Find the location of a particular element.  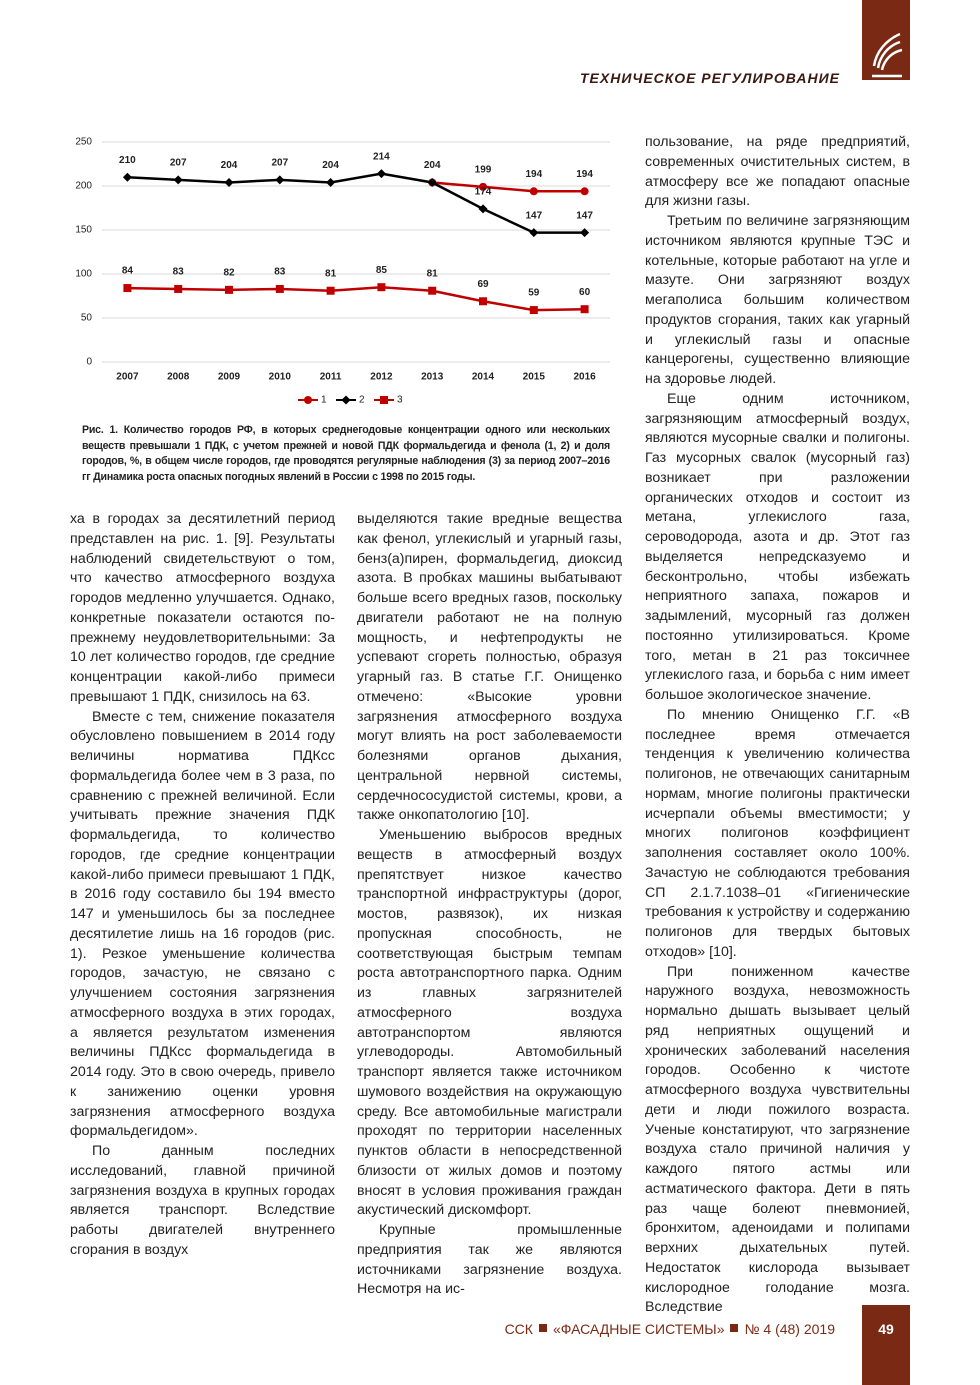

legend-label: 1 is located at coordinates (324, 400).